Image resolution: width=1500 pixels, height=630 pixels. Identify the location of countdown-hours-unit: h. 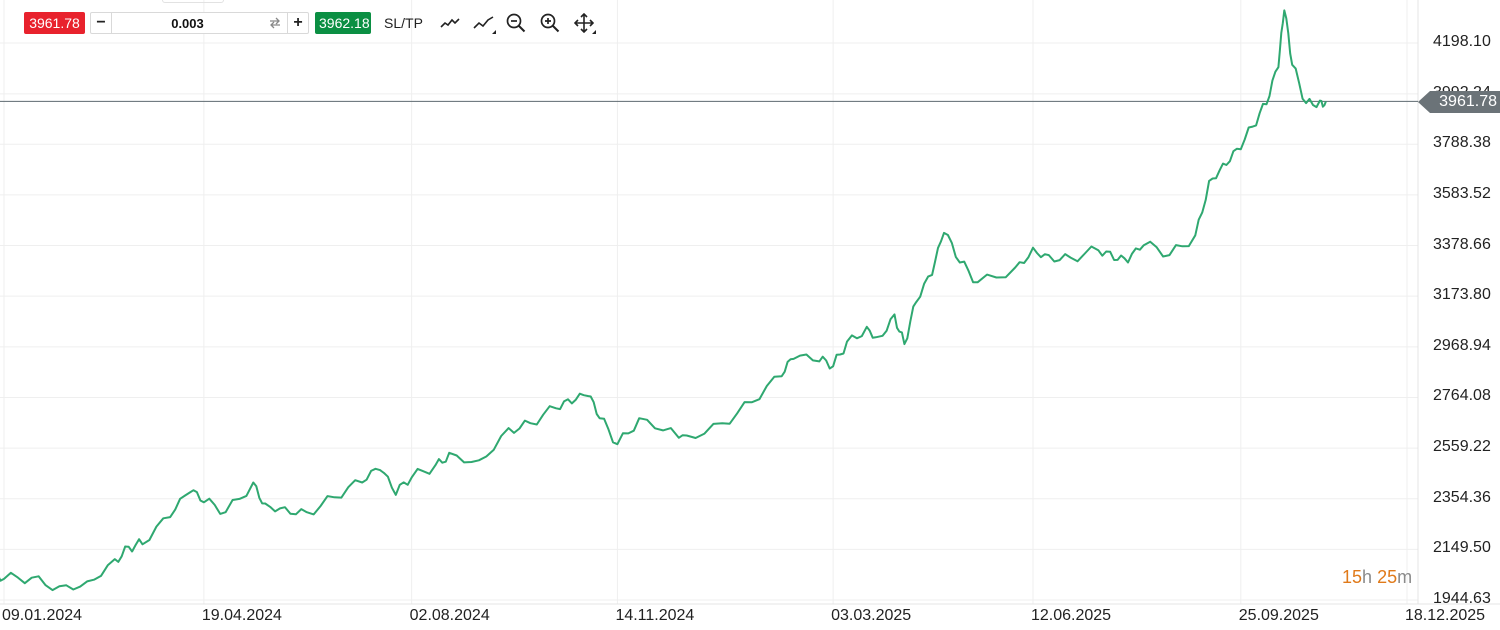
(1367, 577).